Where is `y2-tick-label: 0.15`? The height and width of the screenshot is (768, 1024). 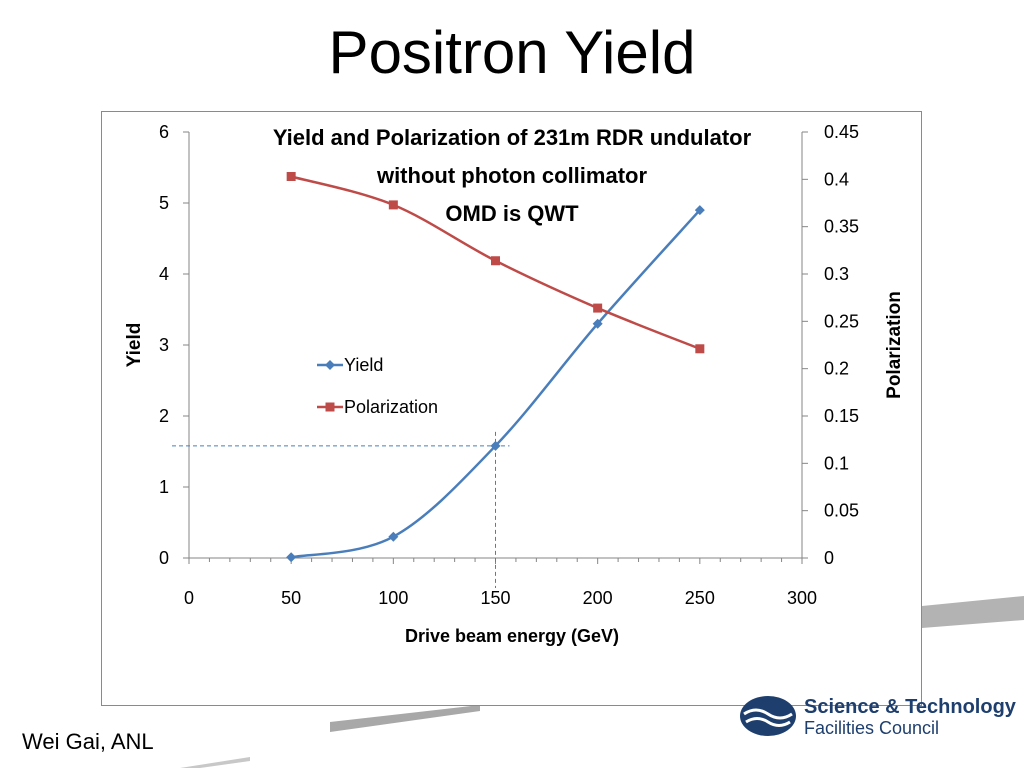
y2-tick-label: 0.15 is located at coordinates (841, 416).